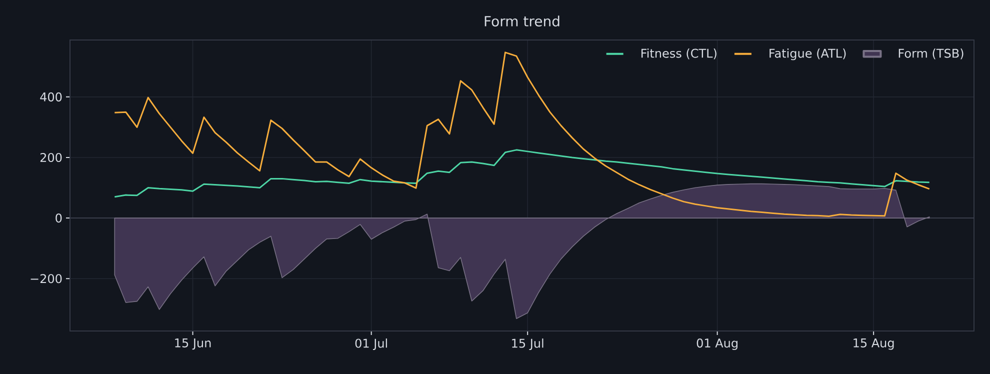 The image size is (990, 374). I want to click on legend-label: Form (TSB), so click(931, 54).